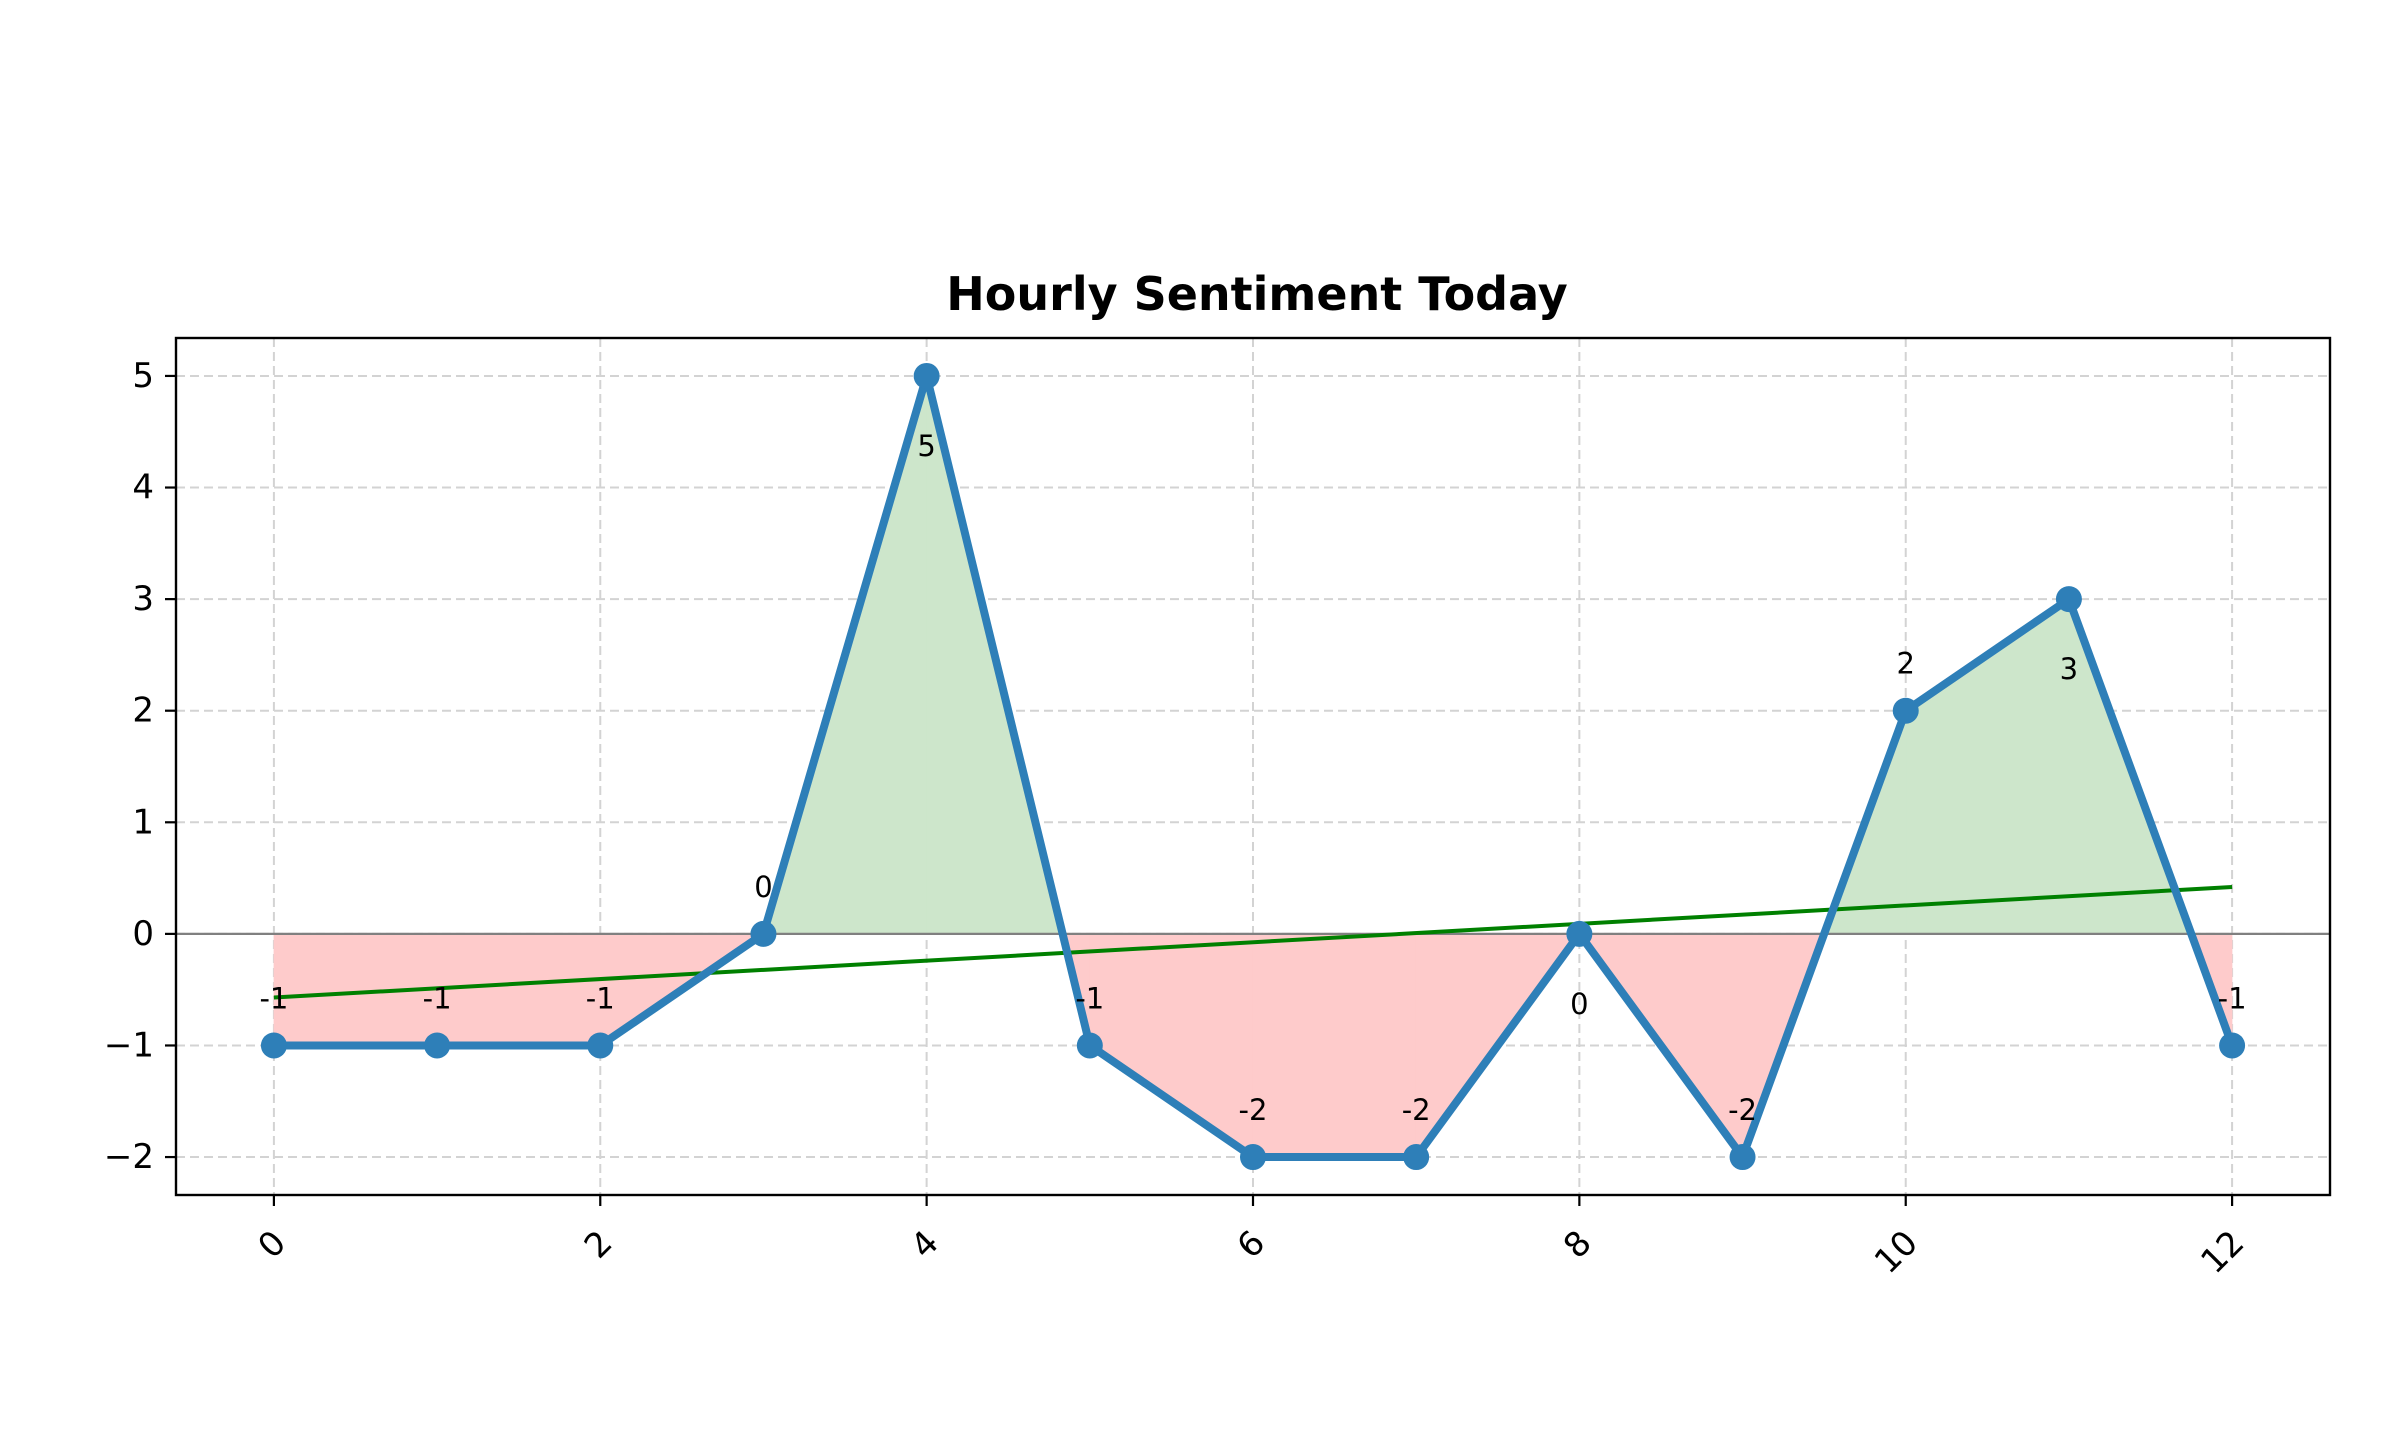 Image resolution: width=2400 pixels, height=1440 pixels. What do you see at coordinates (129, 1157) in the screenshot?
I see `y-tick-label: −2` at bounding box center [129, 1157].